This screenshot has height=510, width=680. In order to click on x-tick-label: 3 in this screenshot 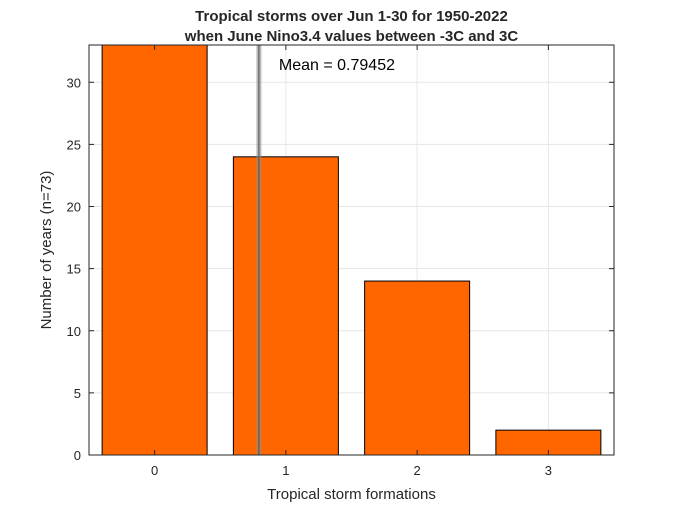, I will do `click(548, 470)`.